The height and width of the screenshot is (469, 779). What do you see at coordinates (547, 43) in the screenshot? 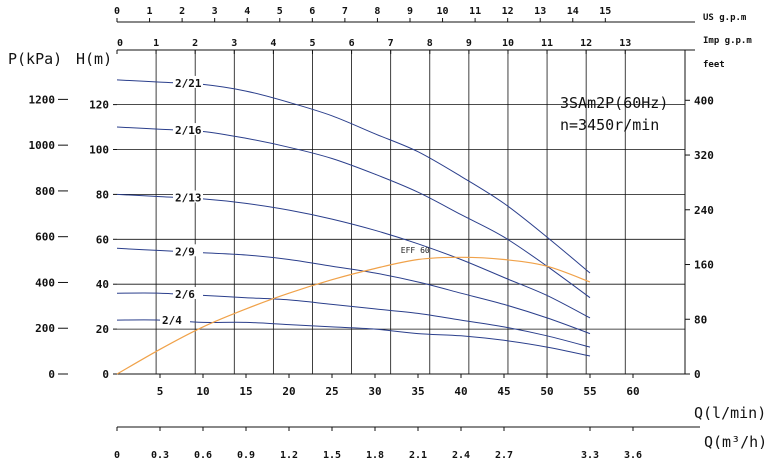
I see `imp-gpm-tick-label: 11` at bounding box center [547, 43].